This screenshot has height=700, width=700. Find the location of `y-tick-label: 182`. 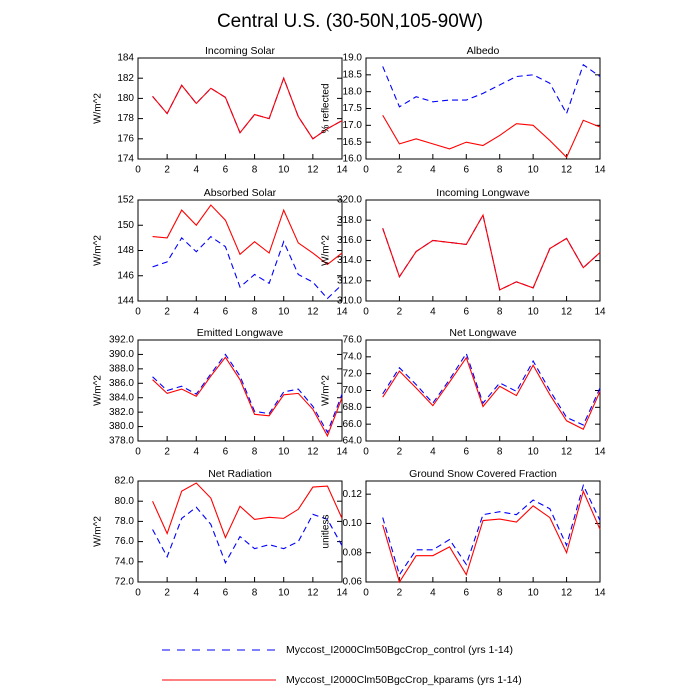

y-tick-label: 182 is located at coordinates (125, 78).